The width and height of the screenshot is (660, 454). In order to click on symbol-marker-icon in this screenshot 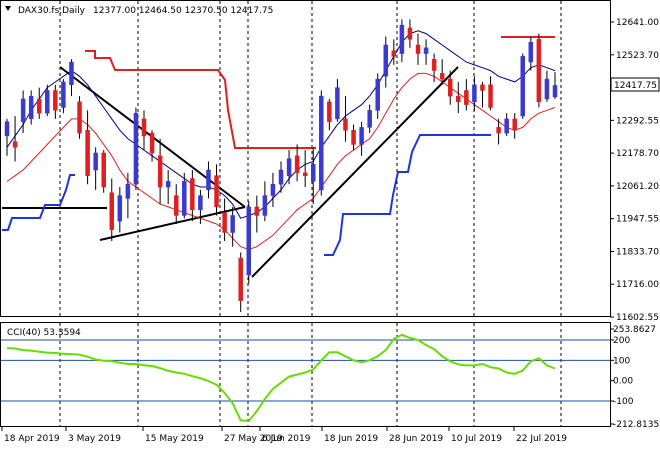, I will do `click(8, 8)`.